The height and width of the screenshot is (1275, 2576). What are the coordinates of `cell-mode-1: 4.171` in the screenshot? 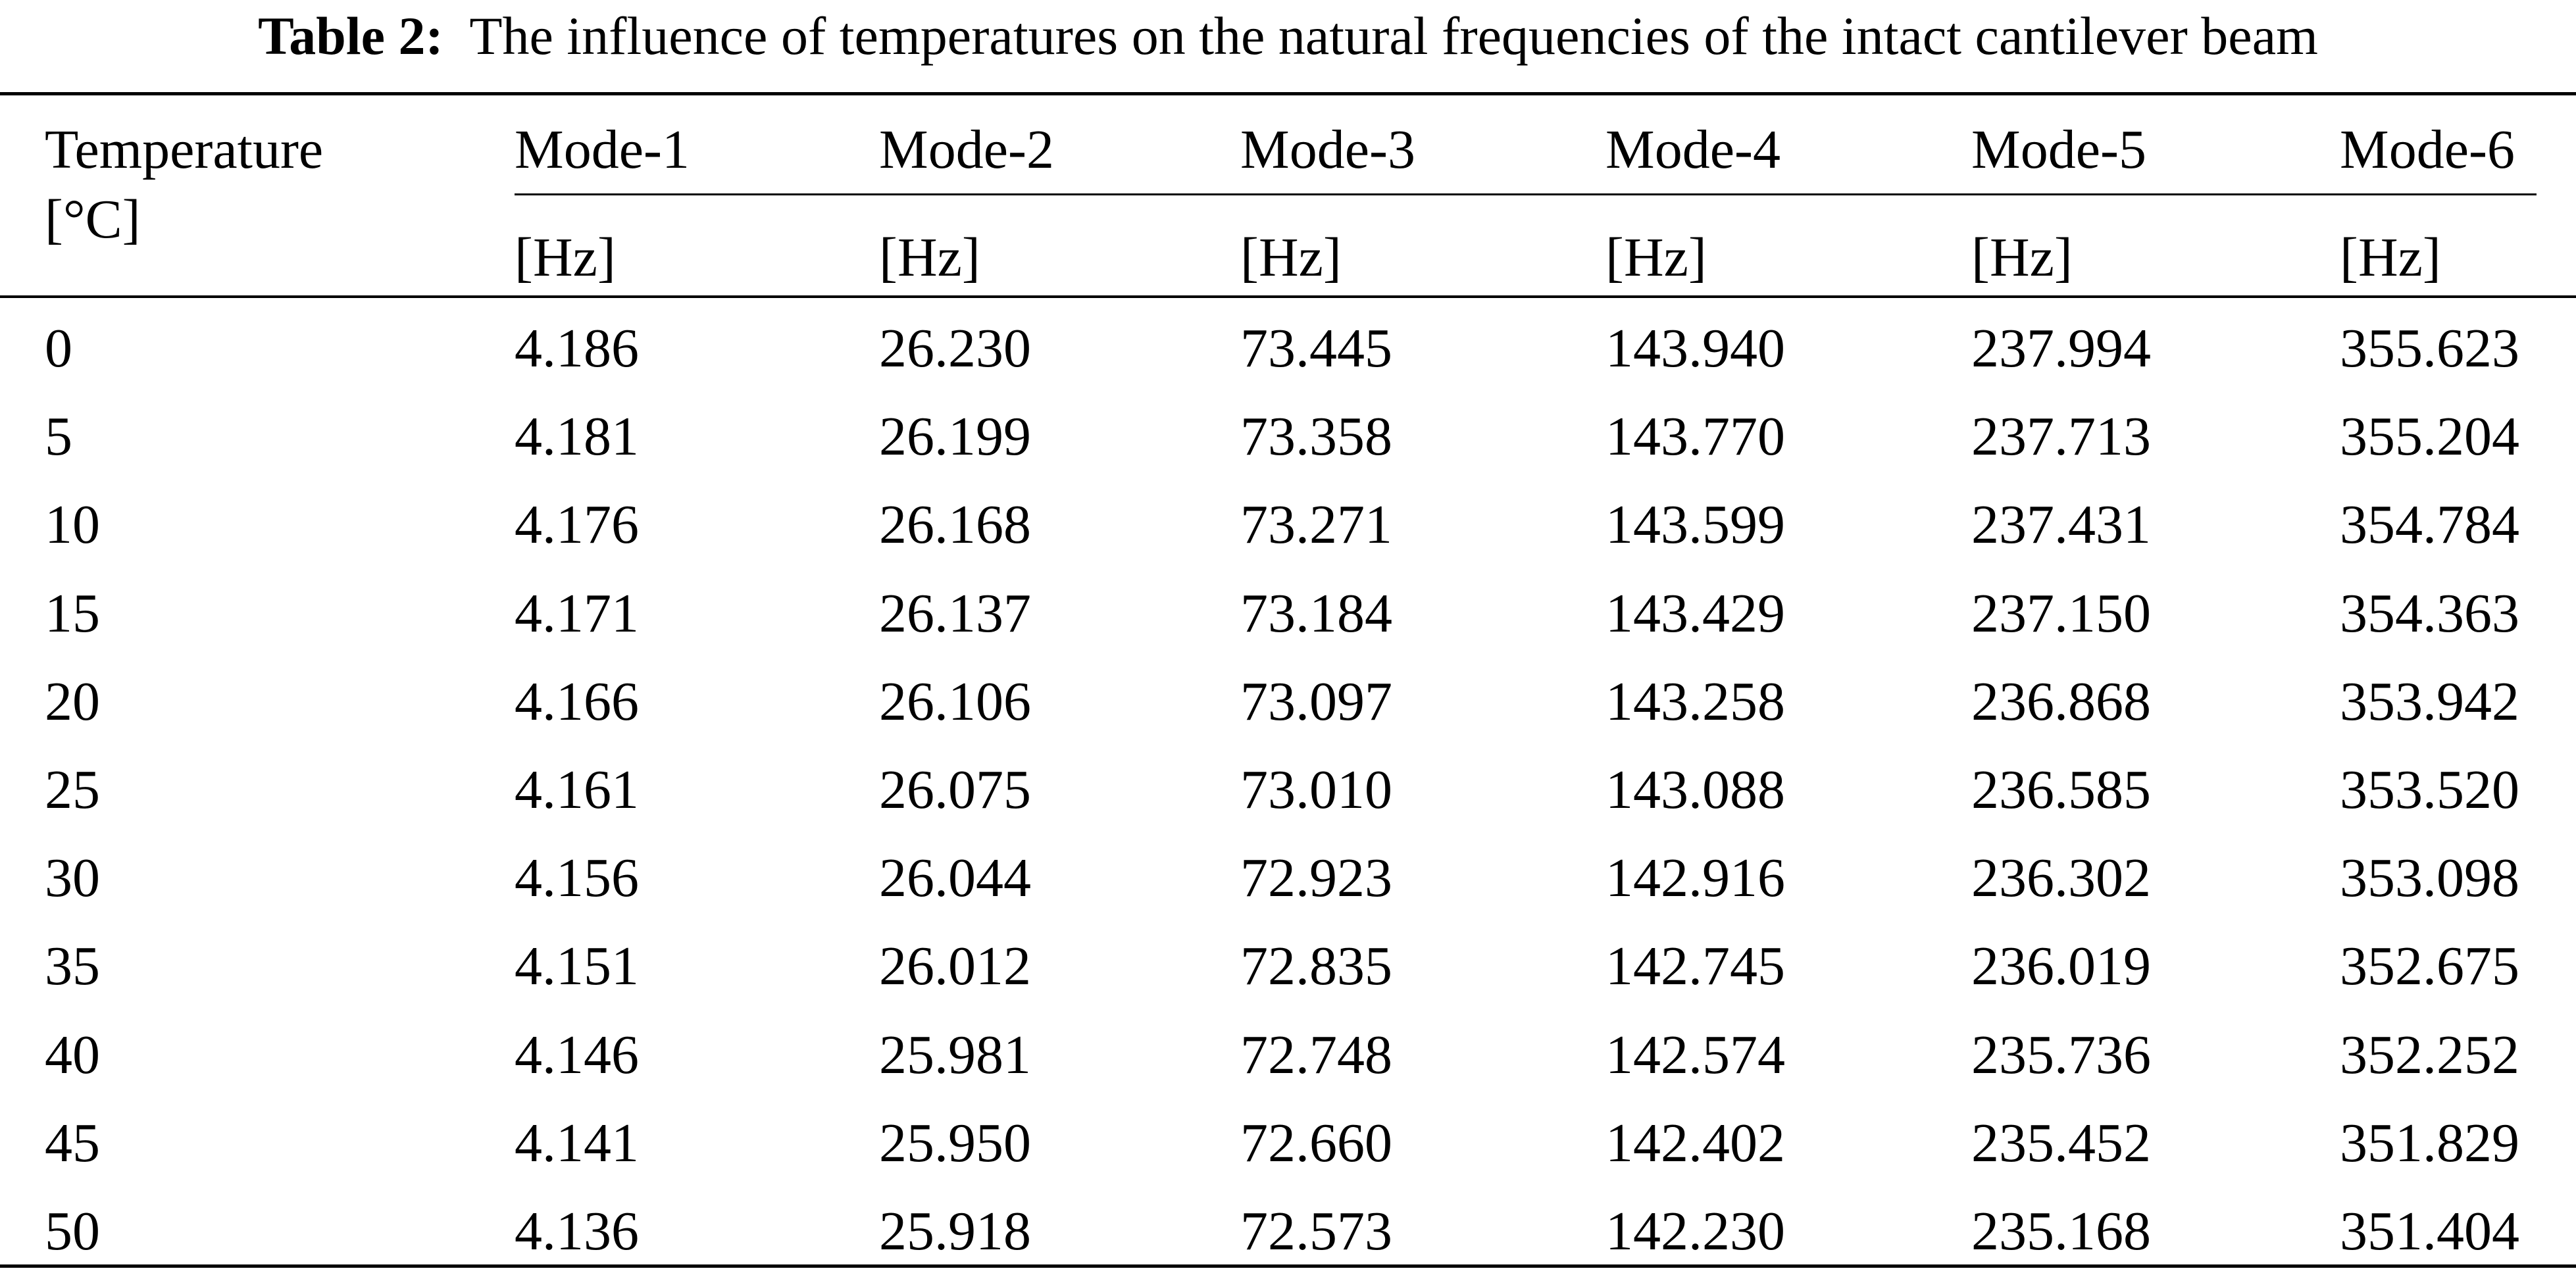 It's located at (577, 613).